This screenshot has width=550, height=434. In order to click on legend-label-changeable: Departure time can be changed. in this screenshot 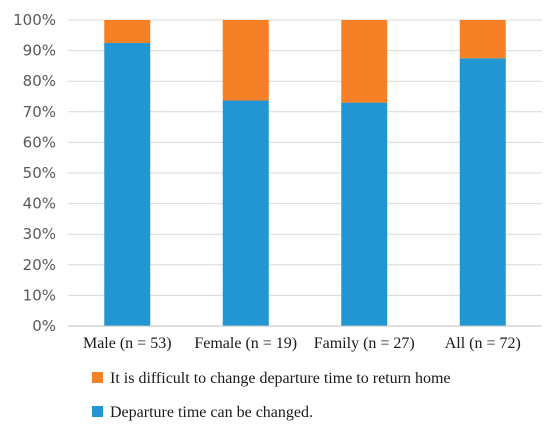, I will do `click(211, 412)`.